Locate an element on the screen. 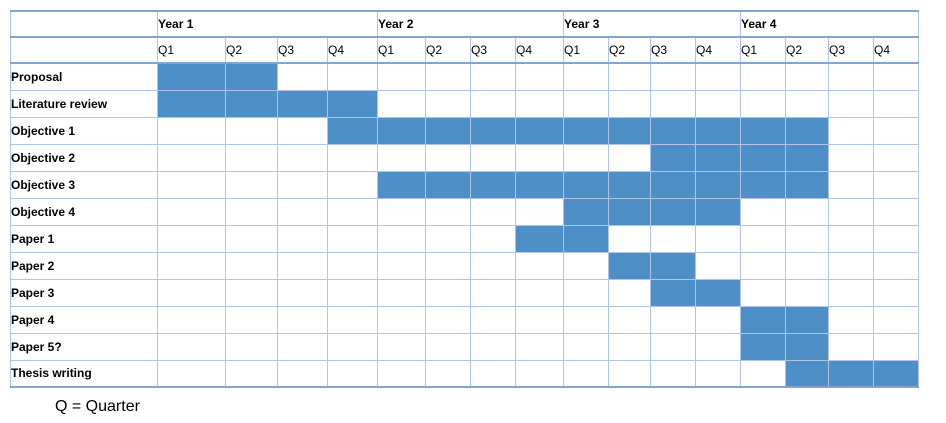  corner-cell is located at coordinates (84, 50).